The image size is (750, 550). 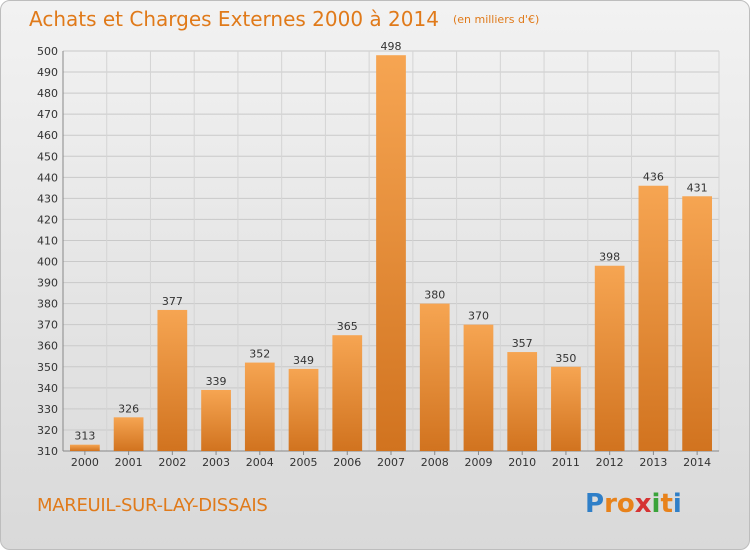 I want to click on y-tick-label: 410, so click(x=47, y=240).